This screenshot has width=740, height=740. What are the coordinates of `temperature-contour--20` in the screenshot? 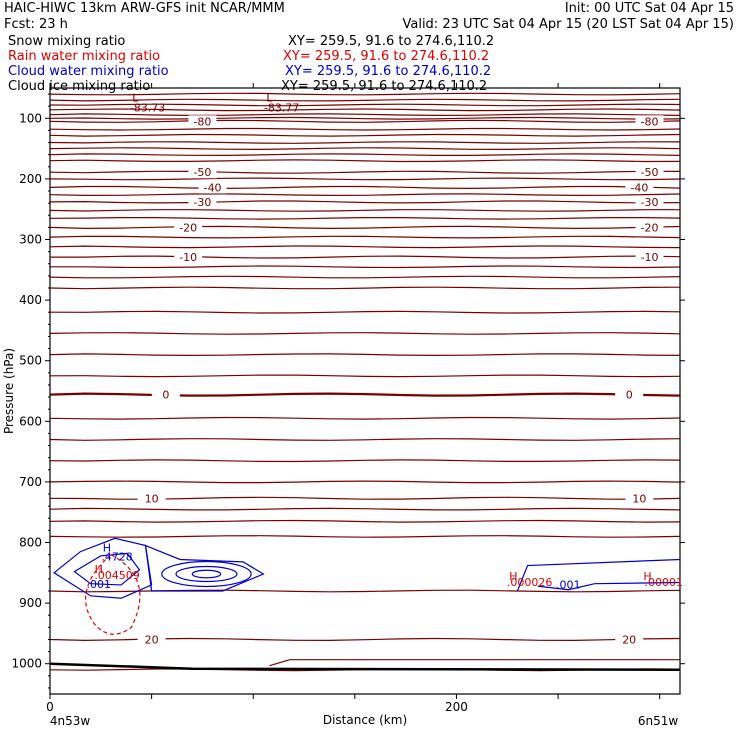 It's located at (365, 227).